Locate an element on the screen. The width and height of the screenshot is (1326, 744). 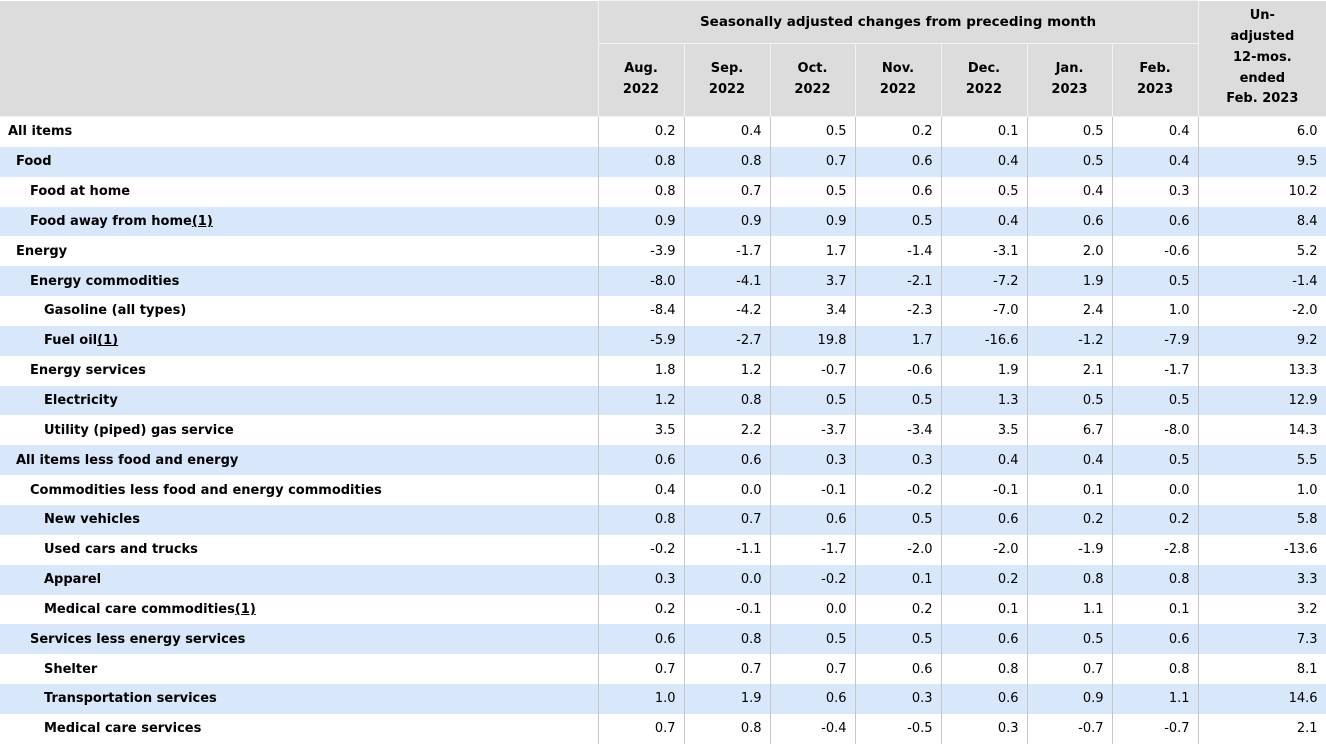
month-header-feb-2023: Feb. 2023 is located at coordinates (1155, 80).